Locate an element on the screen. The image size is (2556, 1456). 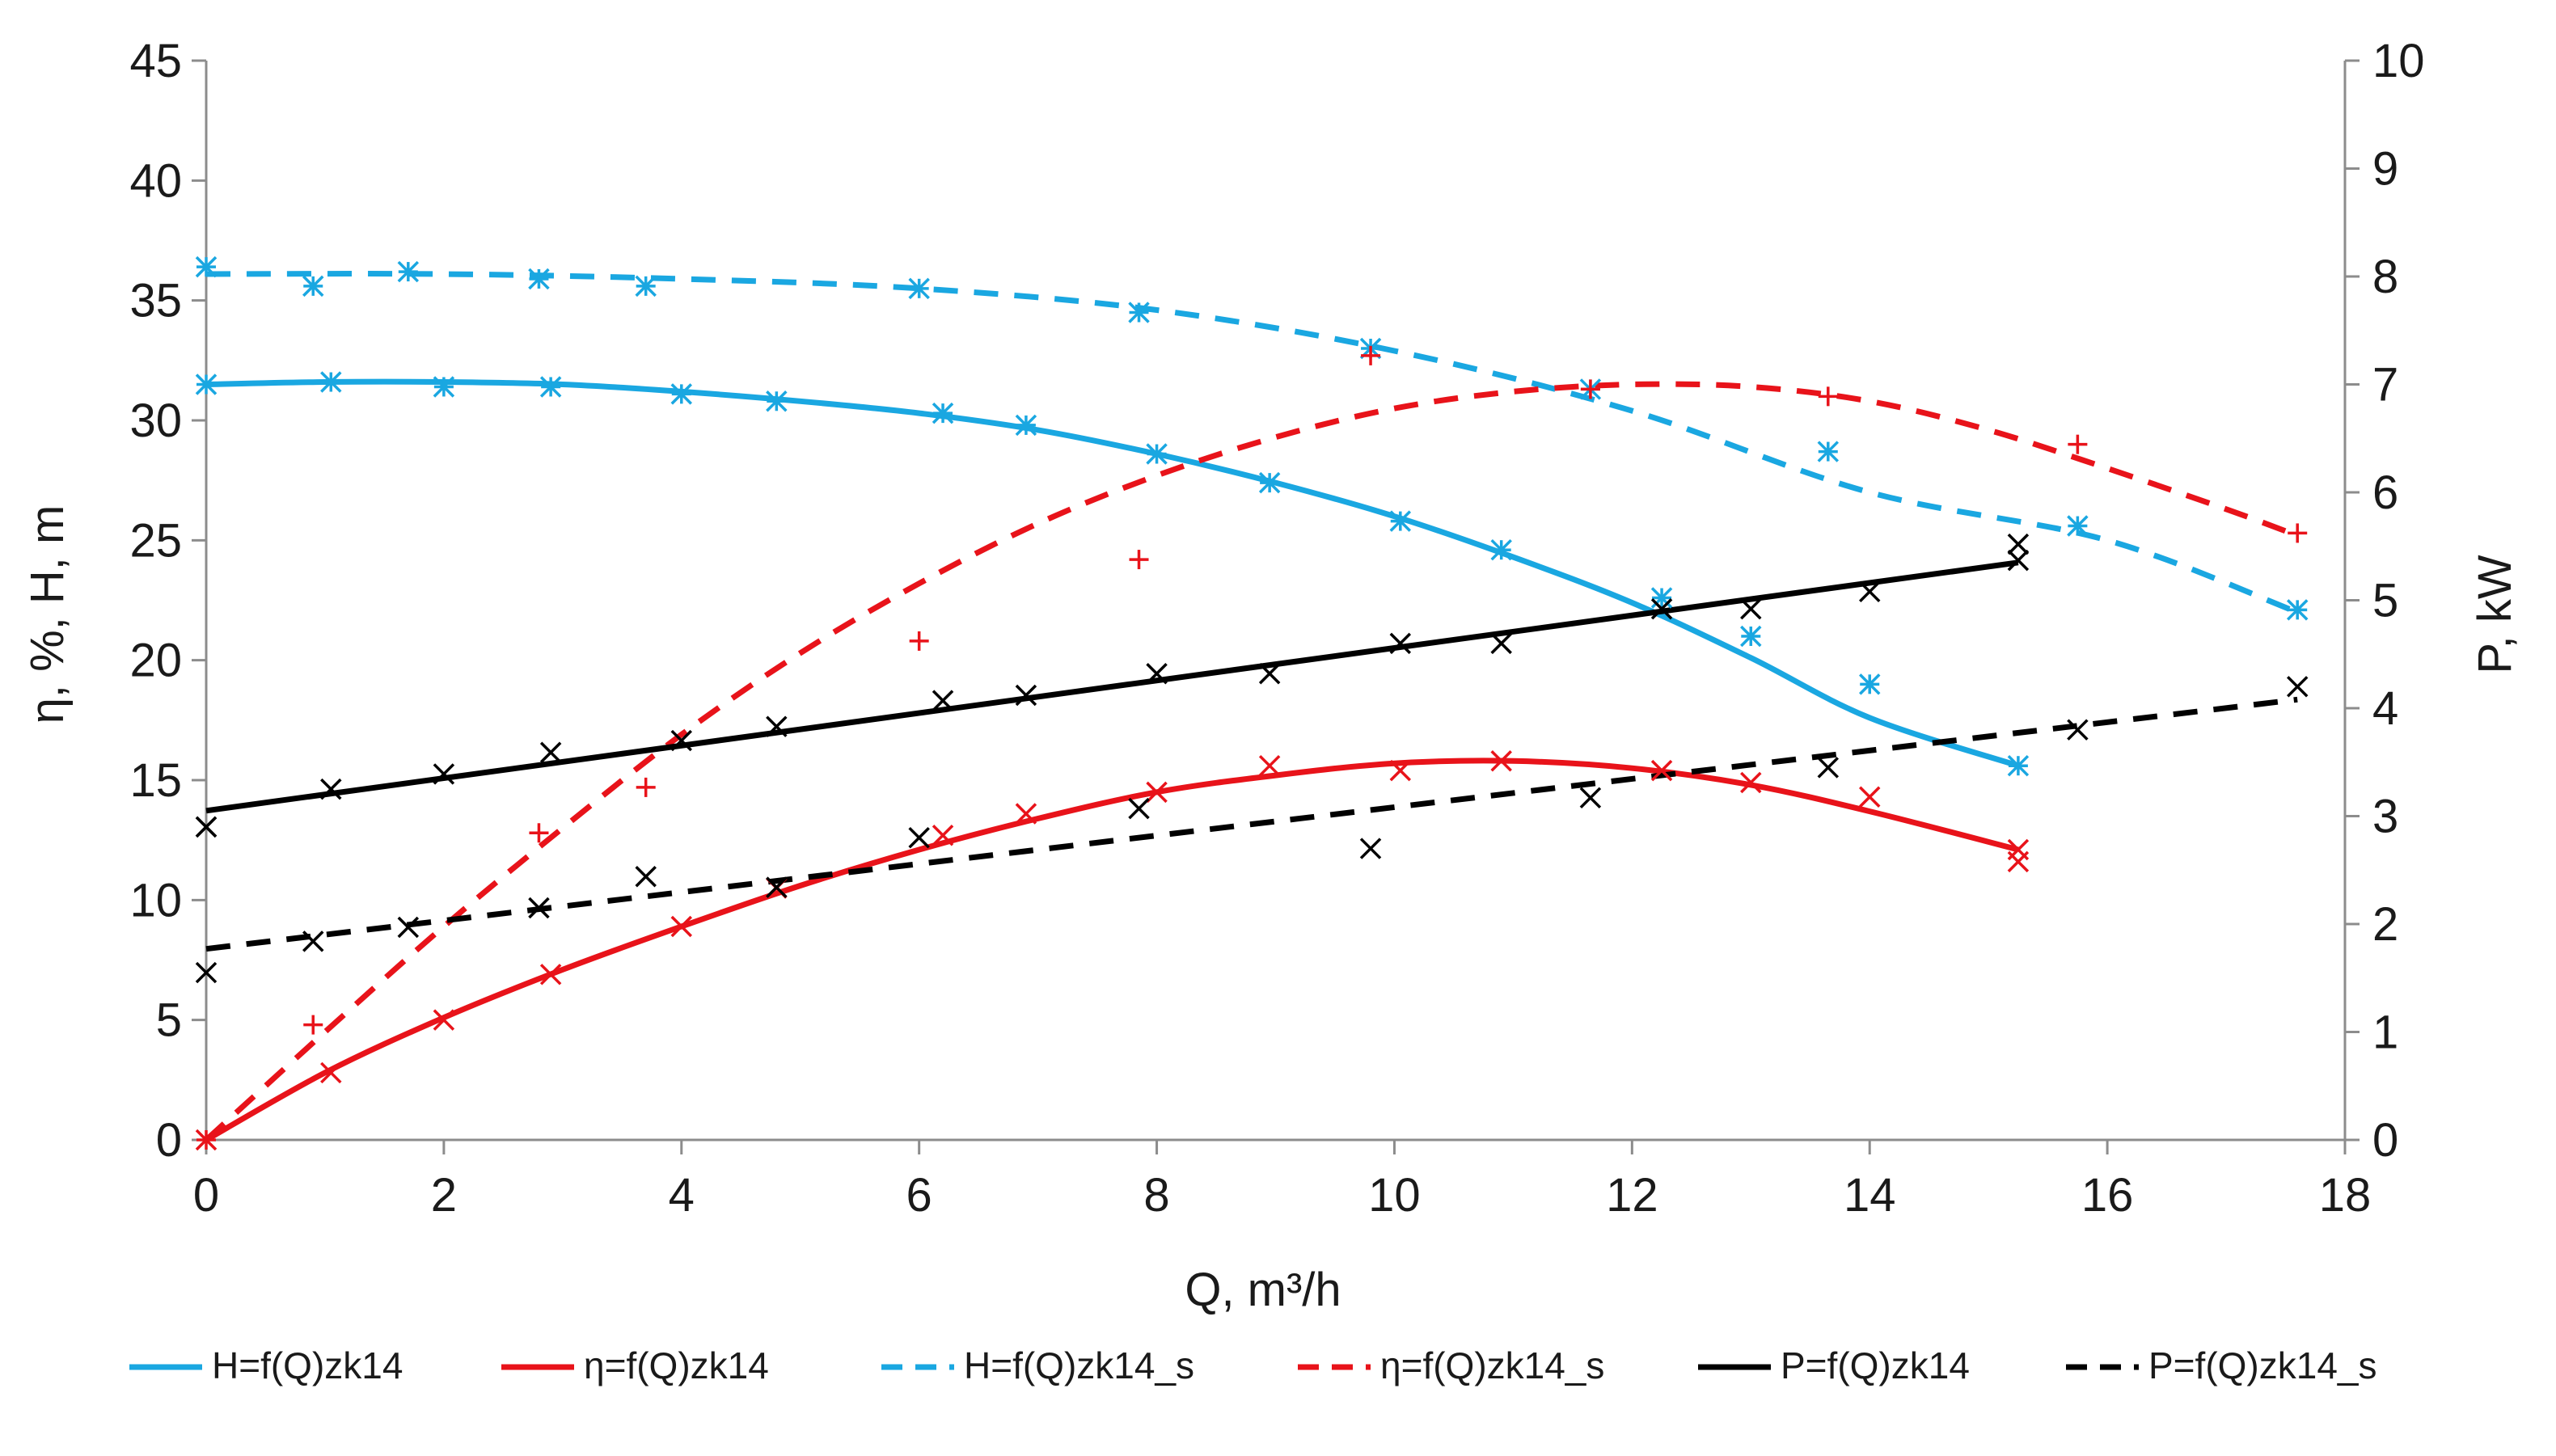
y-left-tick-label: 15 is located at coordinates (155, 780).